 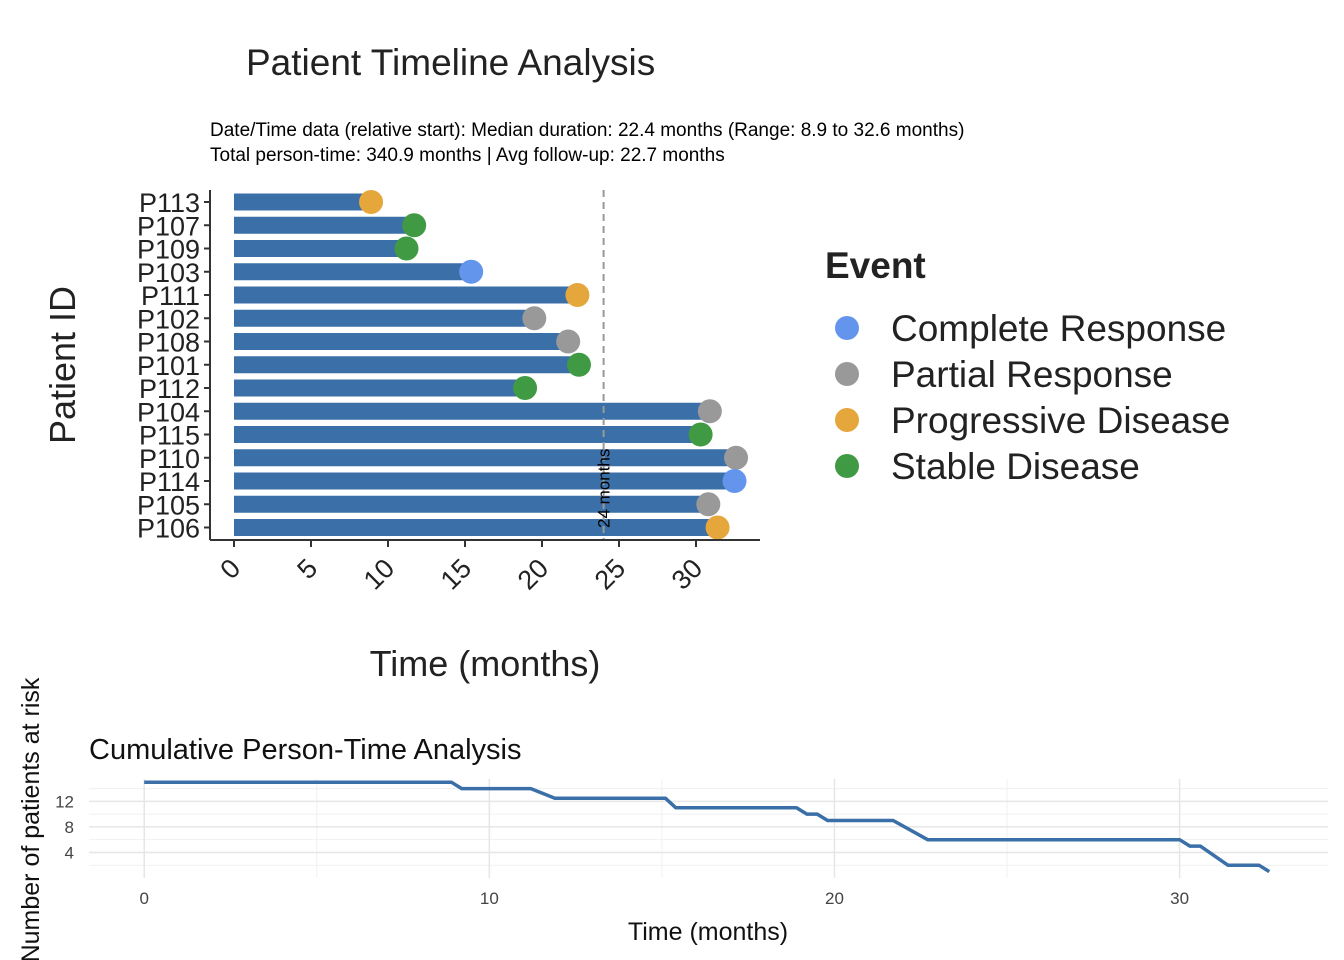 I want to click on y-tick-label: P106, so click(x=168, y=529).